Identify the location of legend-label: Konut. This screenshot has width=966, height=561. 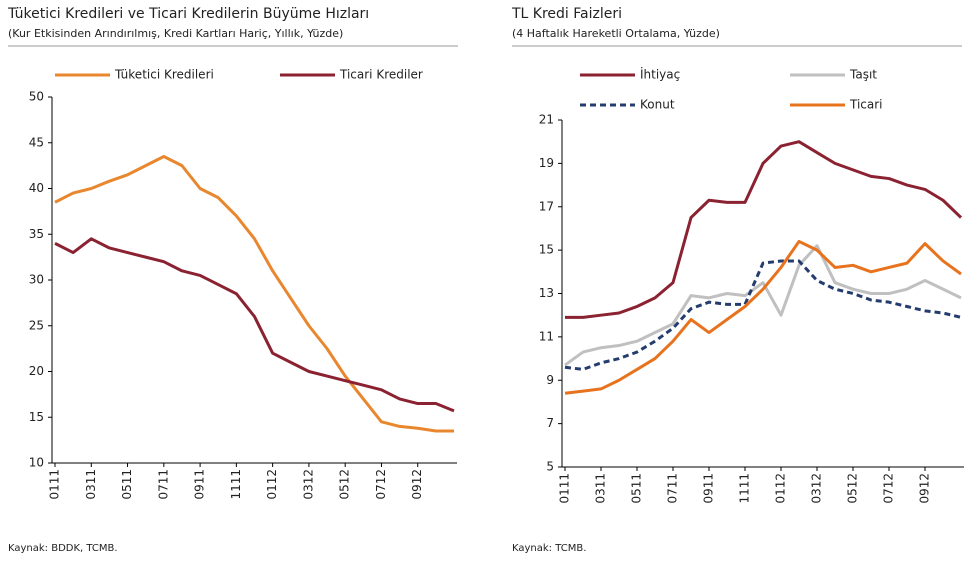
(657, 105).